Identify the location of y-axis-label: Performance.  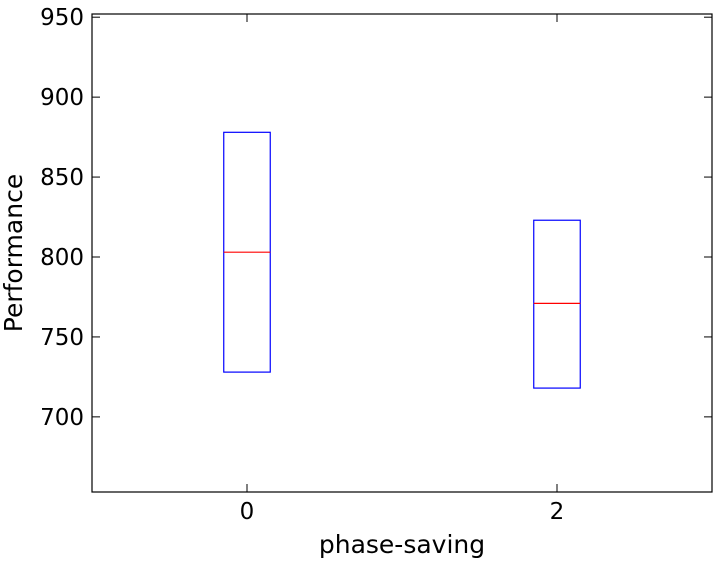
(14, 253).